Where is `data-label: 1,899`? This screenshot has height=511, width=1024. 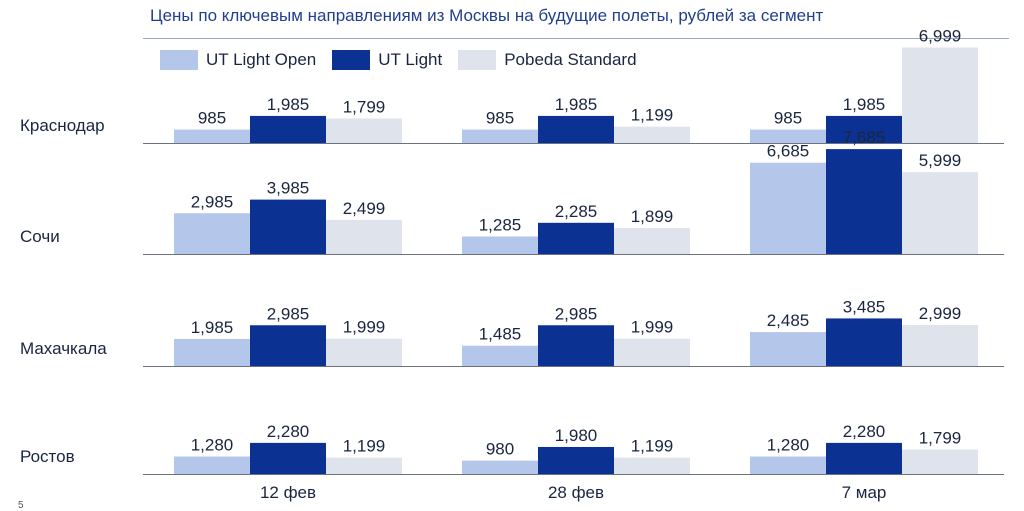 data-label: 1,899 is located at coordinates (652, 216).